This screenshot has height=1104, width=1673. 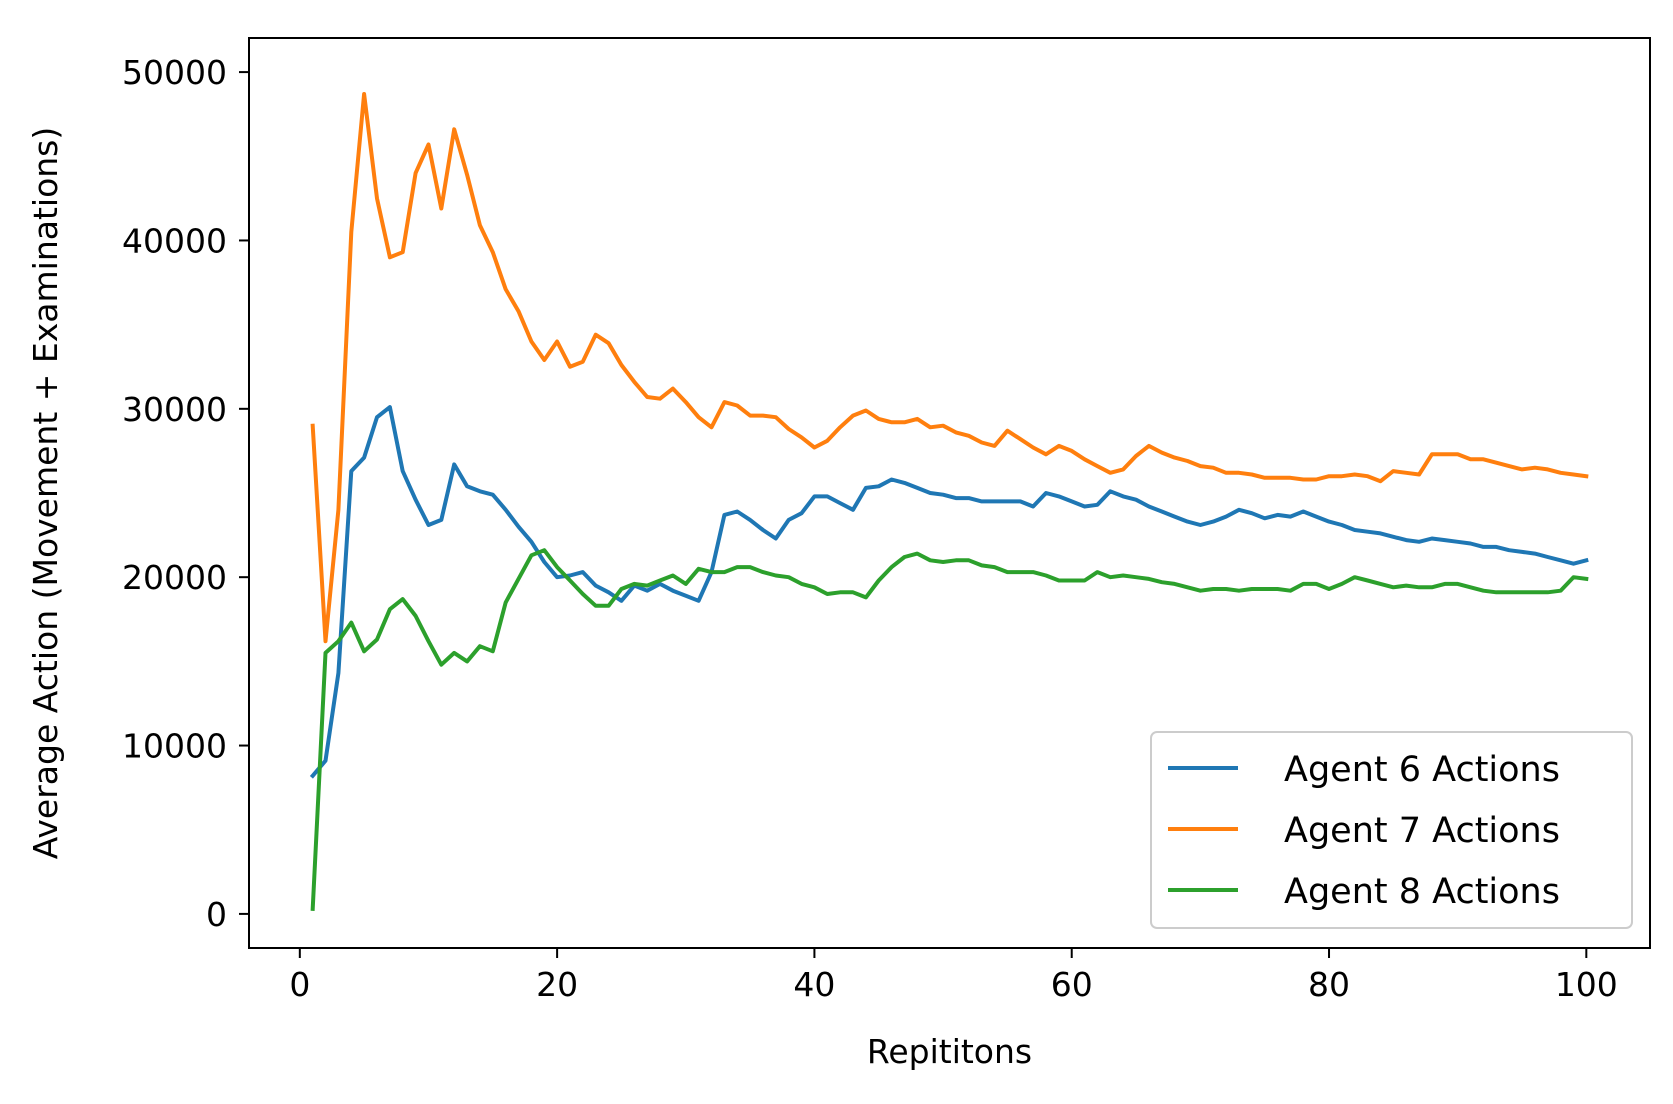 What do you see at coordinates (949, 1051) in the screenshot?
I see `x-axis-label: Repititons` at bounding box center [949, 1051].